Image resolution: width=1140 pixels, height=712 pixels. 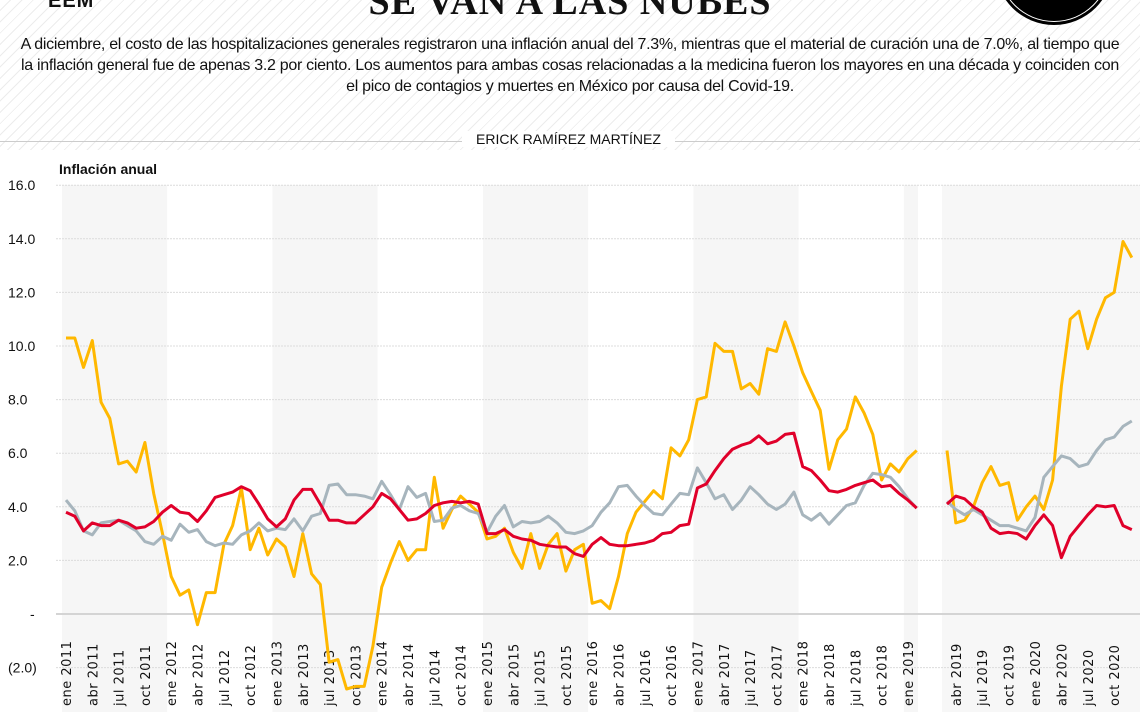 What do you see at coordinates (568, 139) in the screenshot?
I see `byline: ERICK RAMÍREZ MARTÍNEZ` at bounding box center [568, 139].